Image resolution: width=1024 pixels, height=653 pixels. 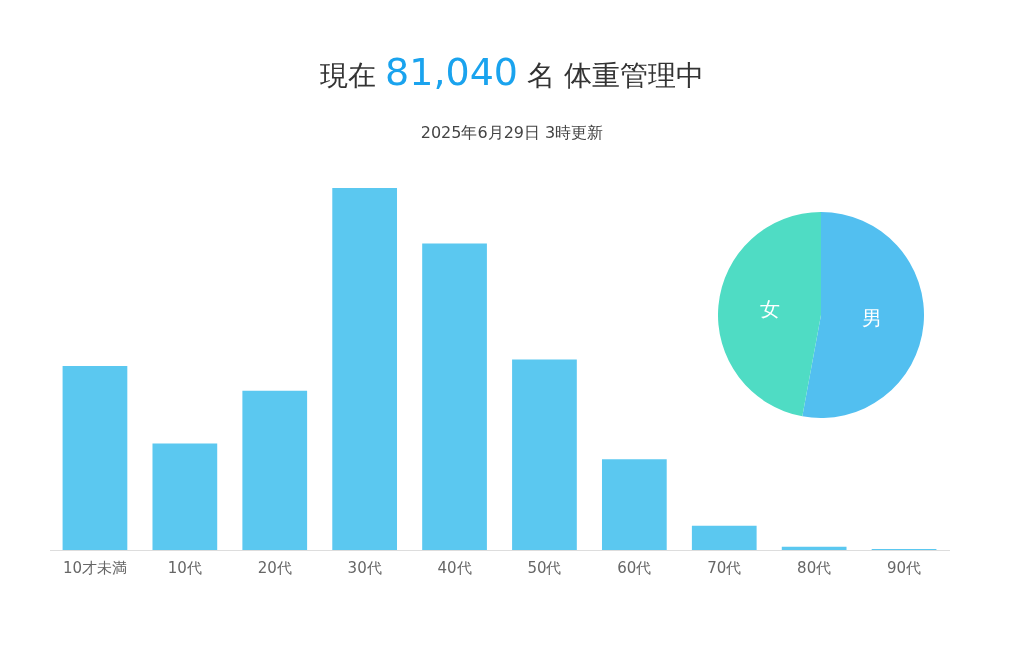 What do you see at coordinates (454, 567) in the screenshot?
I see `x-tick-label: 40代` at bounding box center [454, 567].